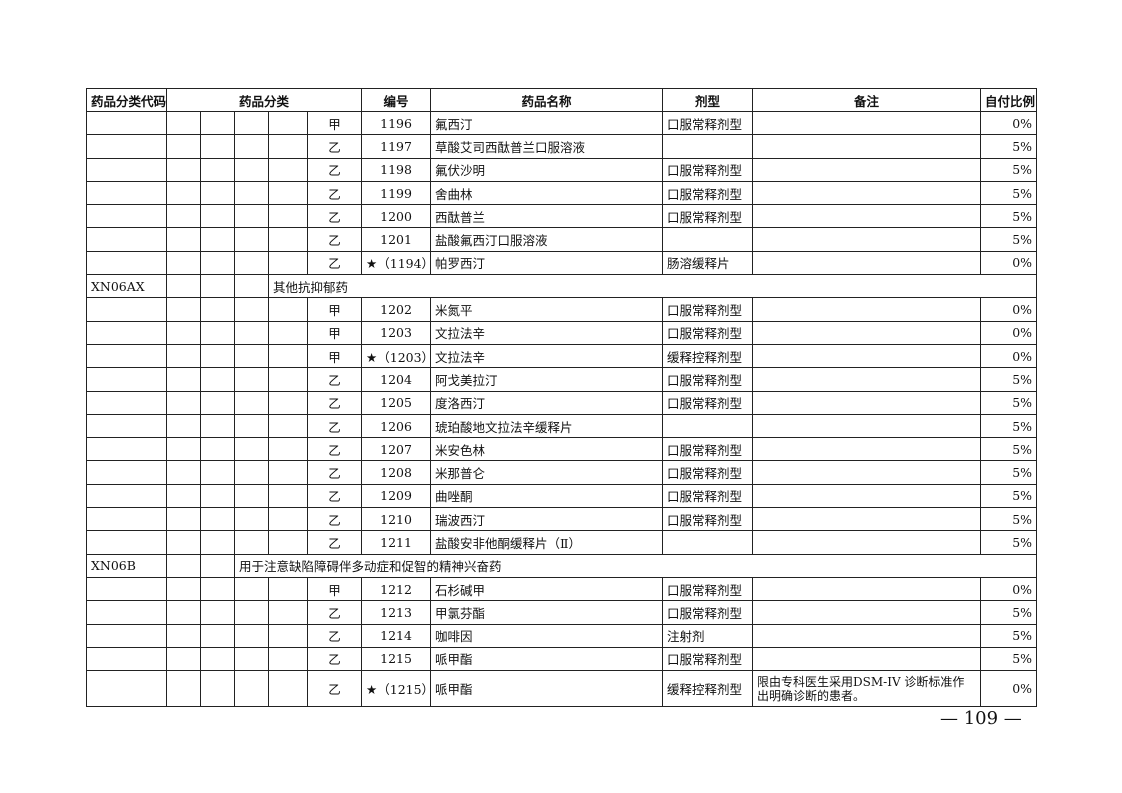 The height and width of the screenshot is (793, 1122). What do you see at coordinates (562, 332) in the screenshot?
I see `table-row: 甲 1203 文拉法辛 口服常释剂型 0%` at bounding box center [562, 332].